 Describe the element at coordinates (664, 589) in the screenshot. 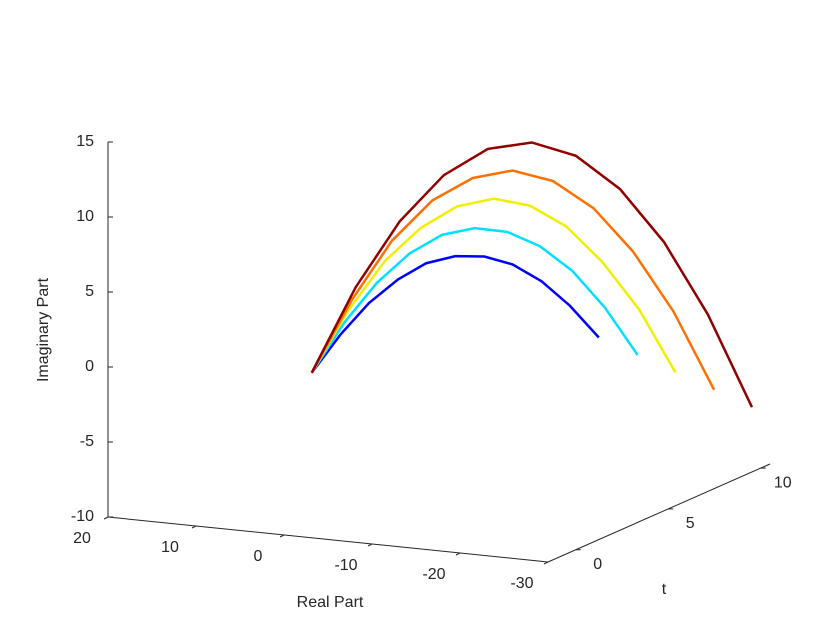

I see `y-axis-label: t` at that location.